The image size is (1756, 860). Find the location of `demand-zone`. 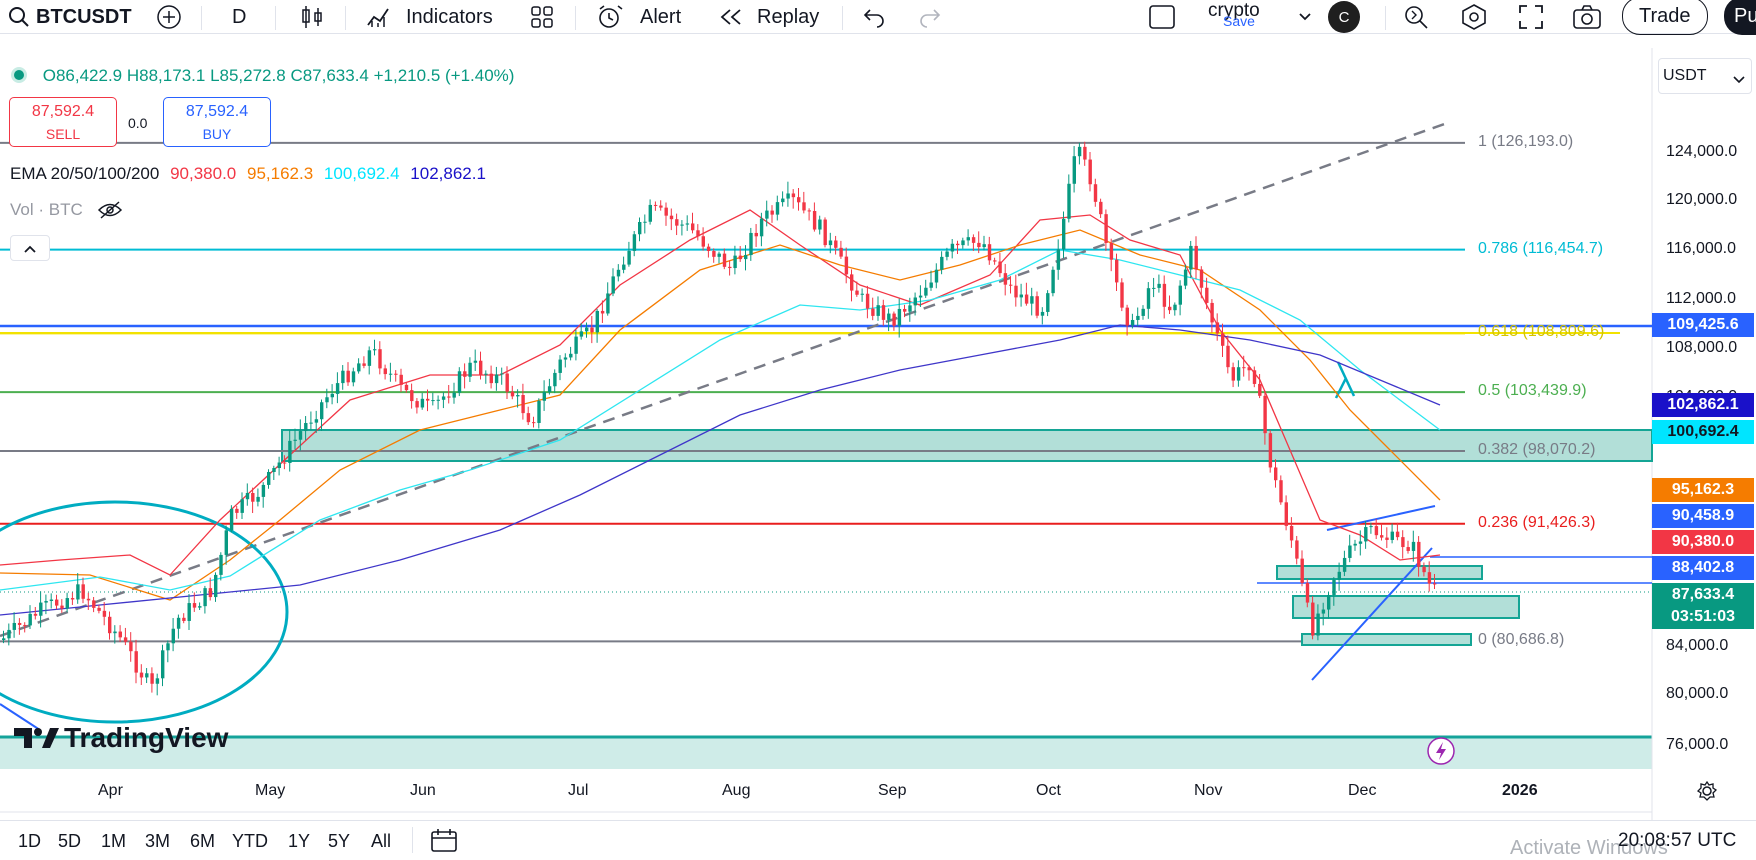

demand-zone is located at coordinates (967, 445).